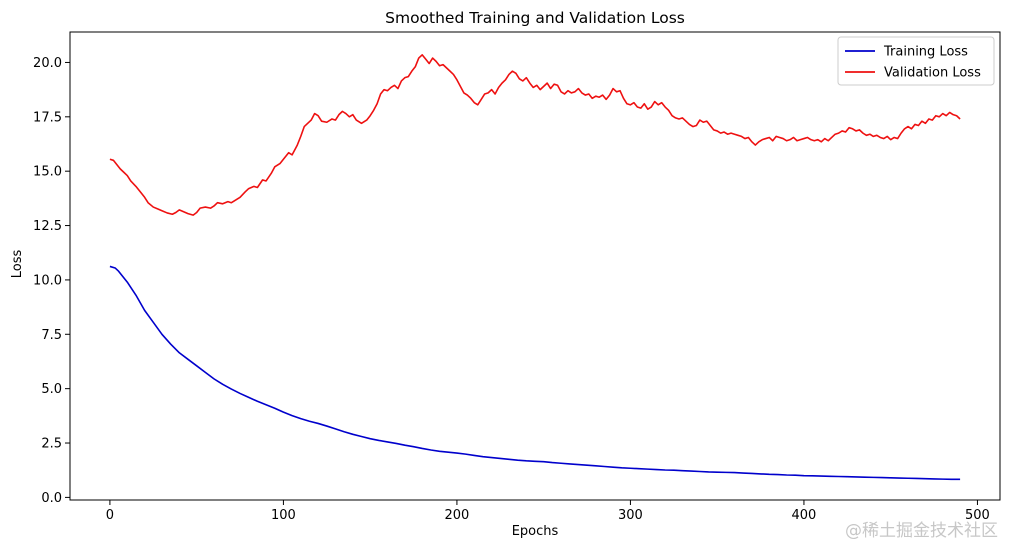  Describe the element at coordinates (47, 117) in the screenshot. I see `y-tick-label: 17.5` at that location.